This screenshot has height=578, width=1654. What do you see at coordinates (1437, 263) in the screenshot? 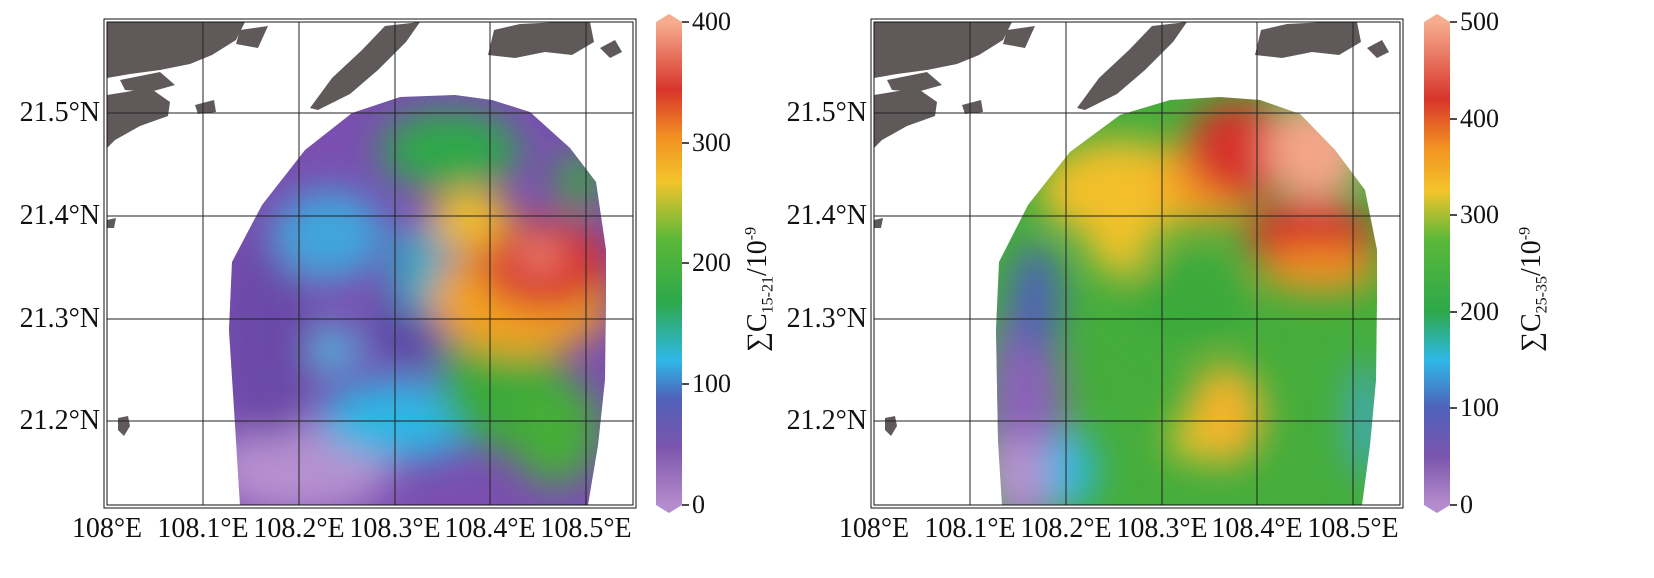
I see `colorbar-right` at bounding box center [1437, 263].